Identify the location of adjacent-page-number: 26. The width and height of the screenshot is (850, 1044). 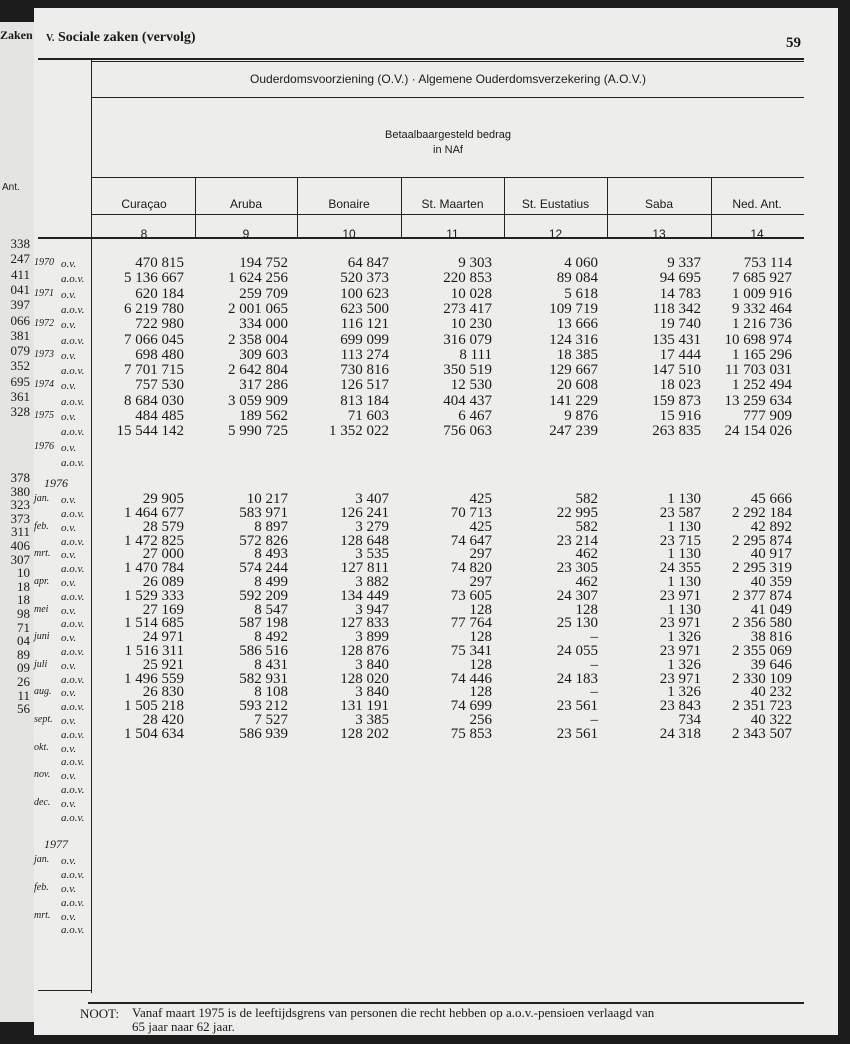
(23, 681).